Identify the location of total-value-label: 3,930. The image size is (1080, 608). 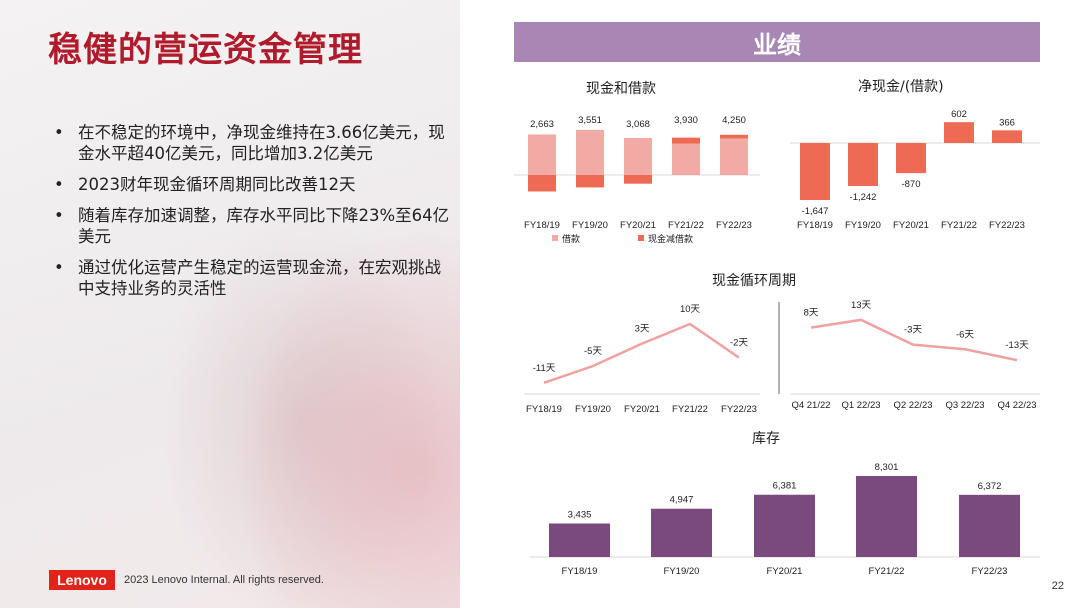
(686, 120).